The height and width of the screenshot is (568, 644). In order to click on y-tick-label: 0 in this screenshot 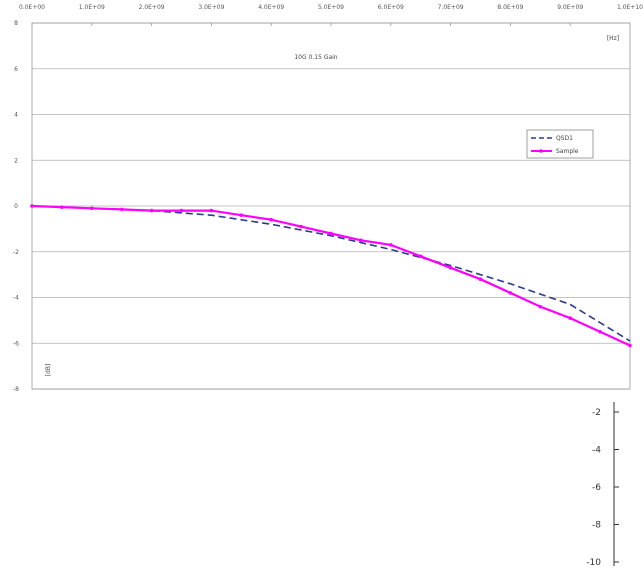, I will do `click(16, 206)`.